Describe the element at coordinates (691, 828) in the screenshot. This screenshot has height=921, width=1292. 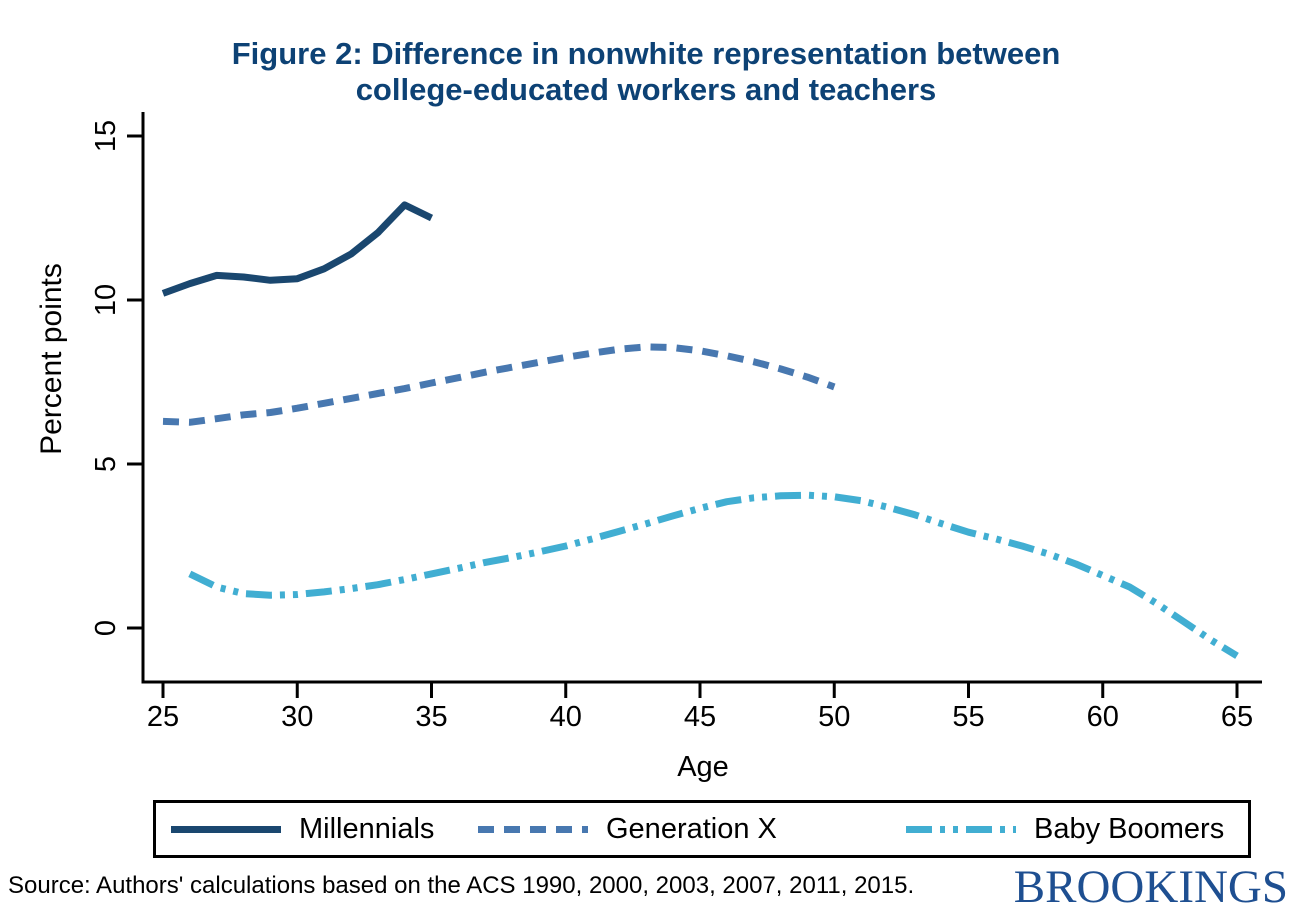
I see `legend-label-generation-x: Generation X` at that location.